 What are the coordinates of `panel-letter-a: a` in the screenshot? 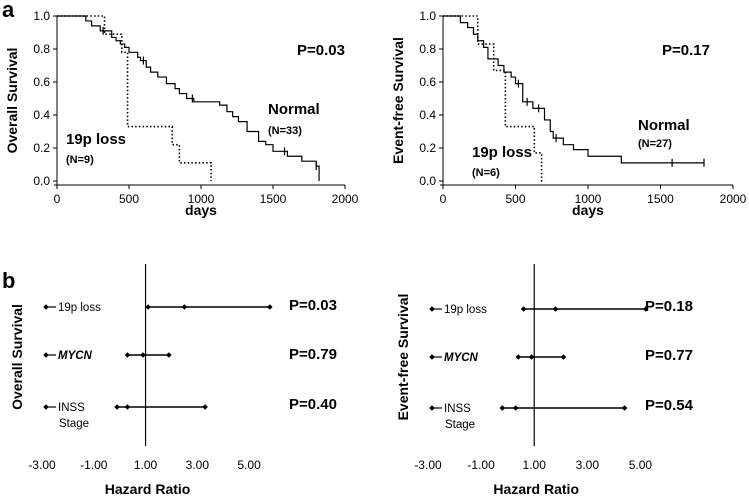 It's located at (8, 11).